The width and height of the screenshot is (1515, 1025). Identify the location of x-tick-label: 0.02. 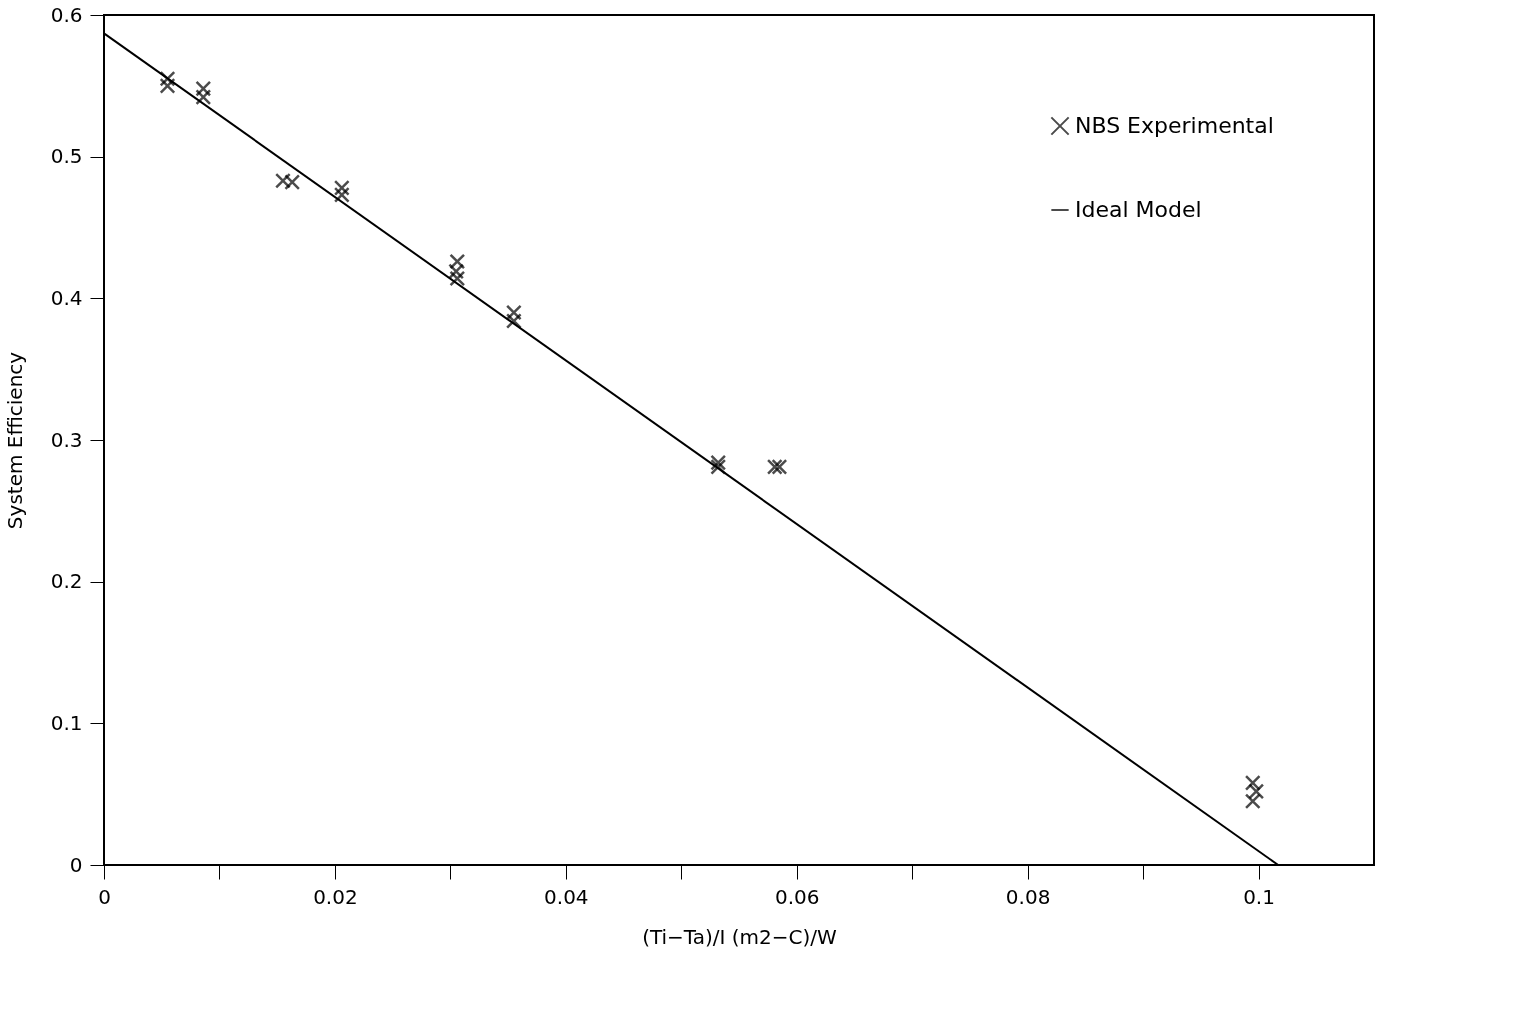
(335, 896).